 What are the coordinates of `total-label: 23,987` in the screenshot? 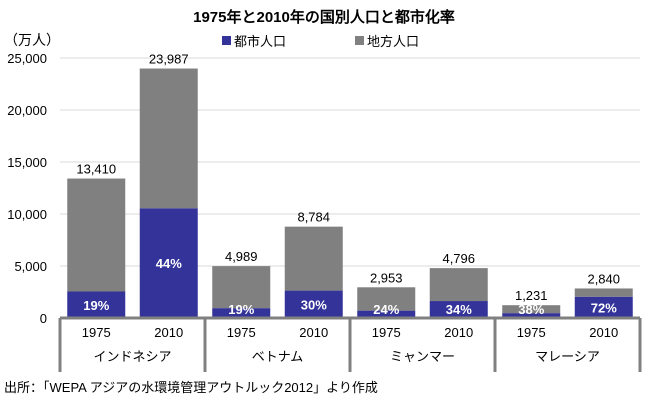 It's located at (169, 59).